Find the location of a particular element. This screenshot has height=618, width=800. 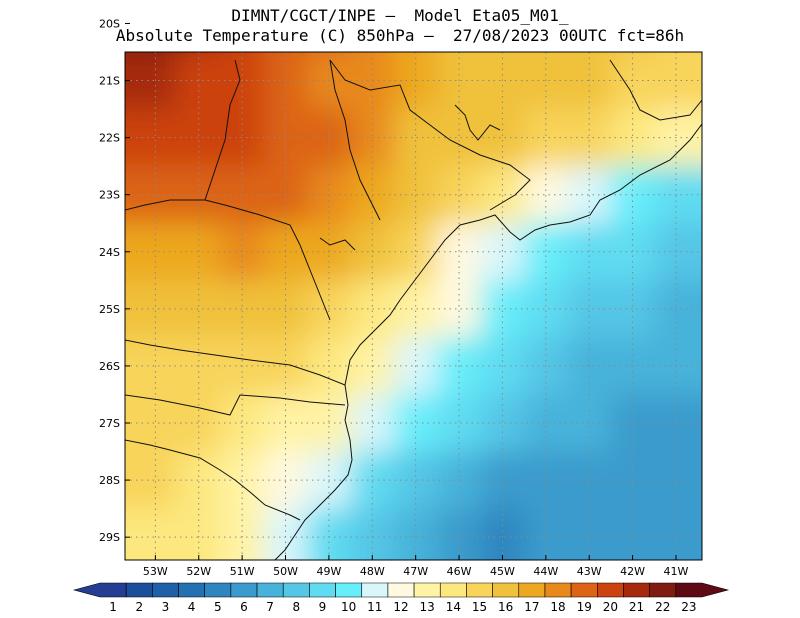

colorbar-labels: 1 2 3 4 5 6 7 8 9 10 11 12 13 14 15 16 17 18 19 20 21 22 23 is located at coordinates (402, 607).